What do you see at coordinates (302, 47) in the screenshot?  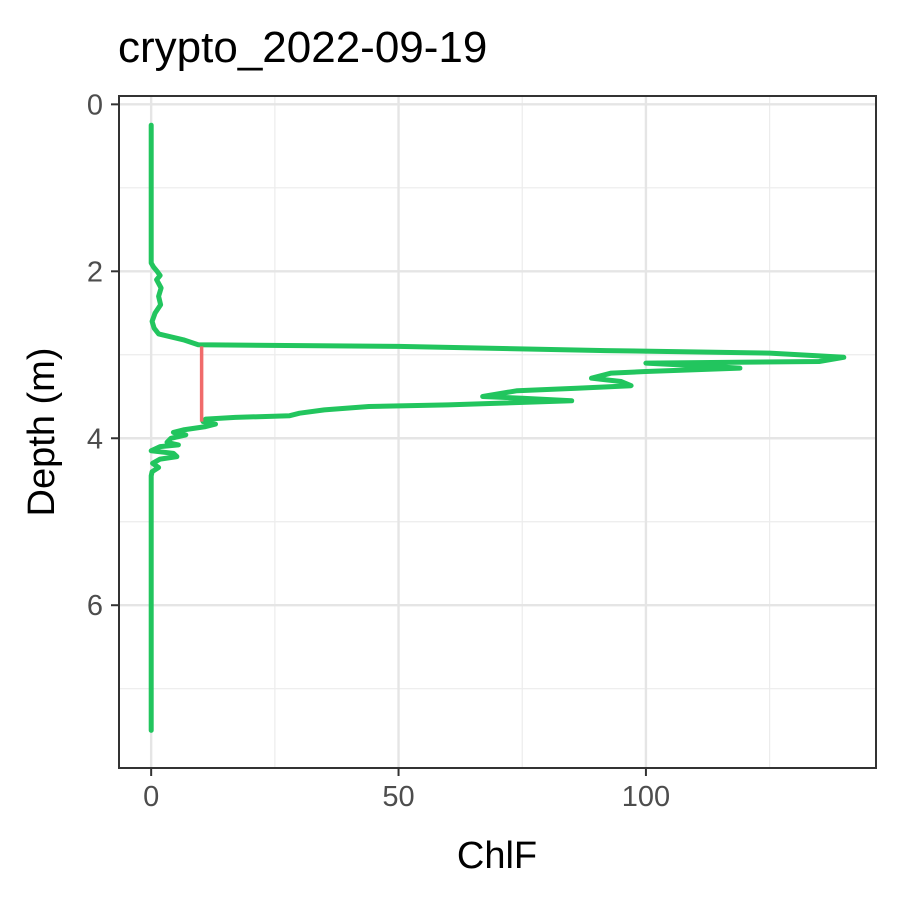 I see `chart-title: crypto_2022-09-19` at bounding box center [302, 47].